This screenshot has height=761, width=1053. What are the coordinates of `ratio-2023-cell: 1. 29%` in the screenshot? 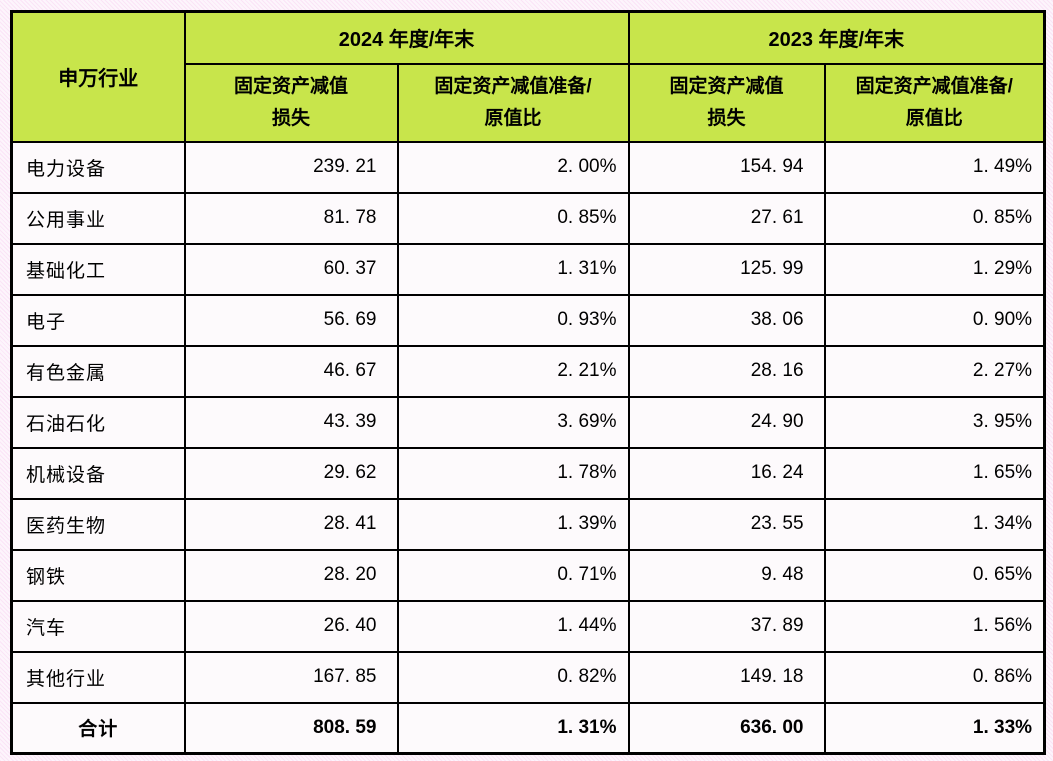 It's located at (934, 269).